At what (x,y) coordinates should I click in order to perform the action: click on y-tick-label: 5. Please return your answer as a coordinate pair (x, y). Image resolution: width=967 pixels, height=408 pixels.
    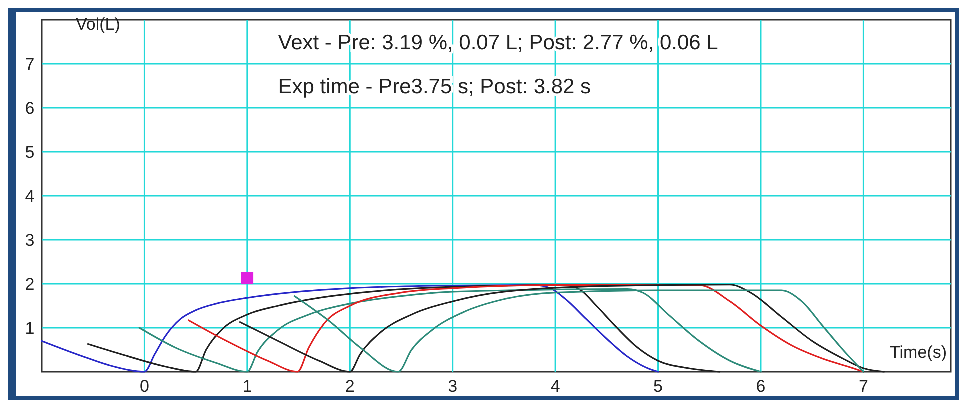
    Looking at the image, I should click on (30, 152).